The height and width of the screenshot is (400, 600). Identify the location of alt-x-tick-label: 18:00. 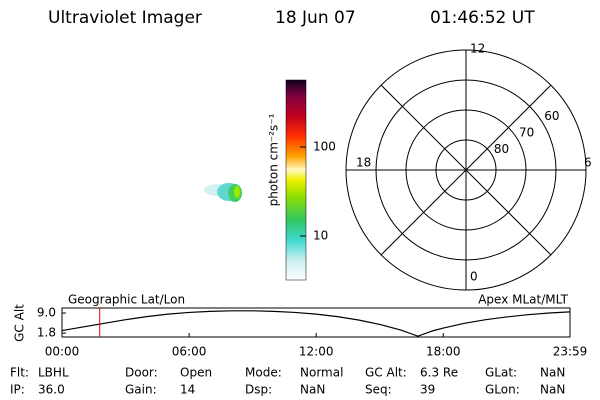
(443, 352).